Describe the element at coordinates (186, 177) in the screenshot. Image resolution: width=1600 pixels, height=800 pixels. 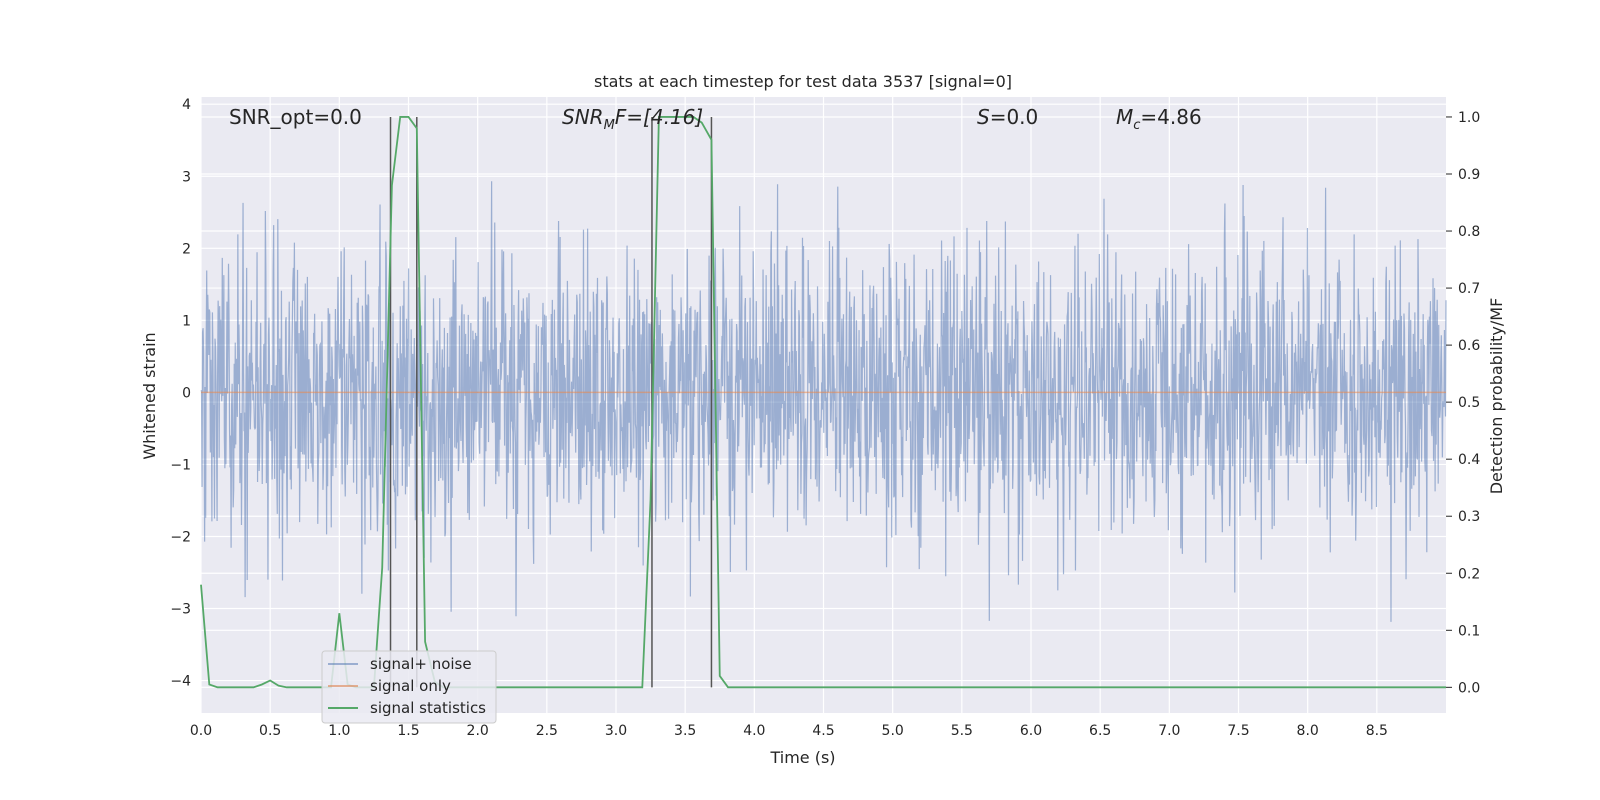
I see `y-tick-label: 3` at that location.